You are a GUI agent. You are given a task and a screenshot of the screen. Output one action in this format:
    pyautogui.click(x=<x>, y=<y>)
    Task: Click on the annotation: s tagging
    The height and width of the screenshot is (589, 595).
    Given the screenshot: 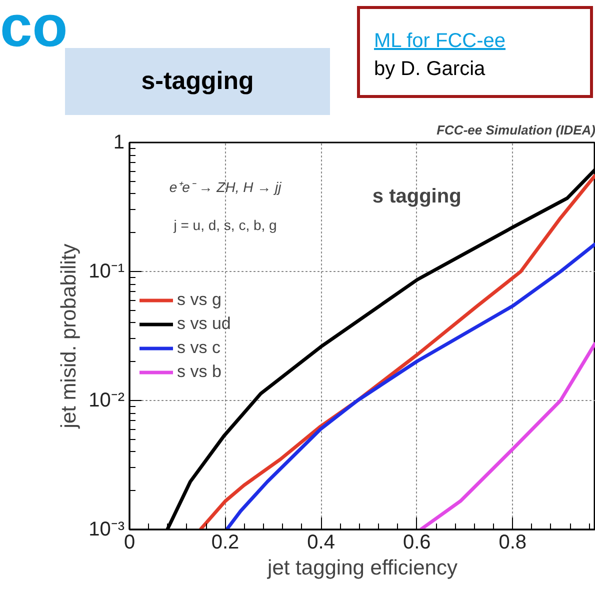 What is the action you would take?
    pyautogui.click(x=417, y=197)
    